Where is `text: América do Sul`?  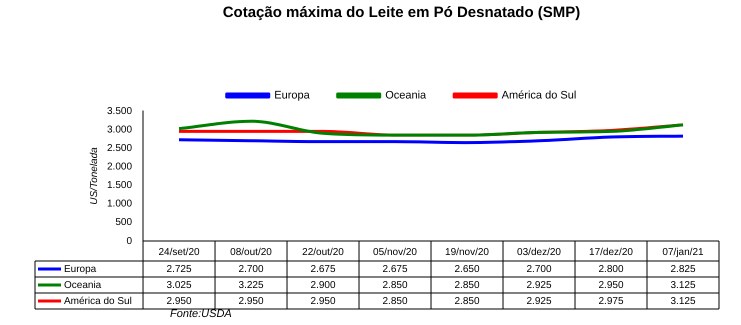
text: América do Sul is located at coordinates (98, 301).